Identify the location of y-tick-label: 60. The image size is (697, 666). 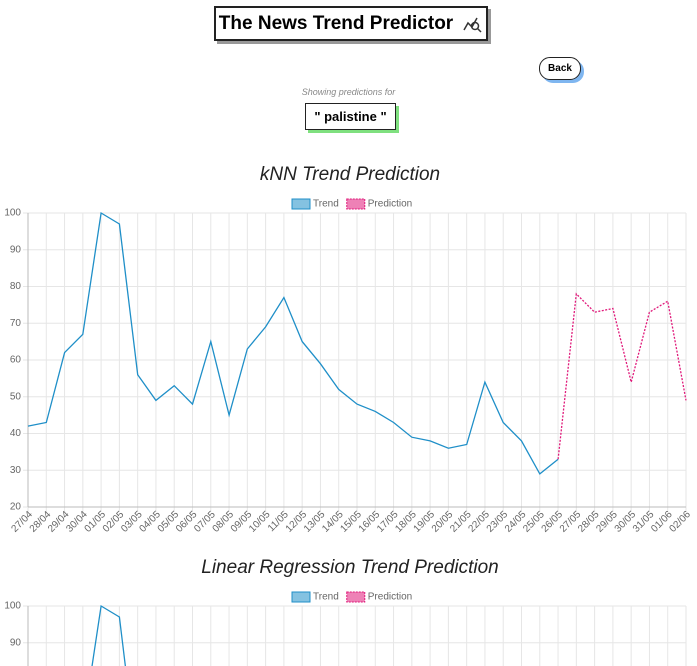
(16, 360).